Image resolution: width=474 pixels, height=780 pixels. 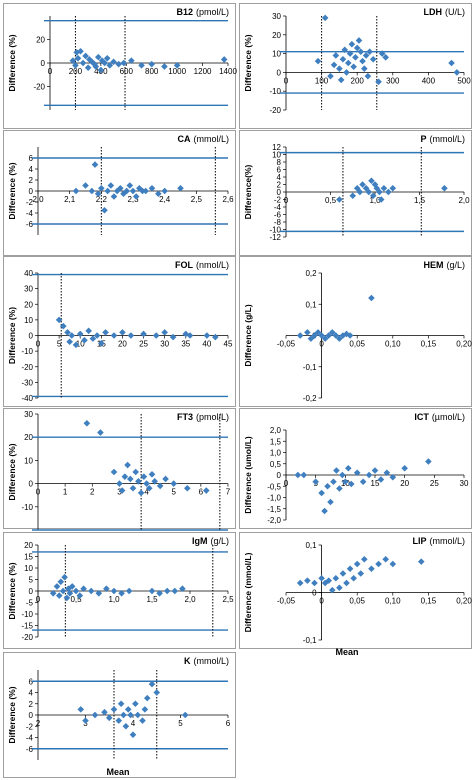 I want to click on k-title: K (mmol/L), so click(x=206, y=661).